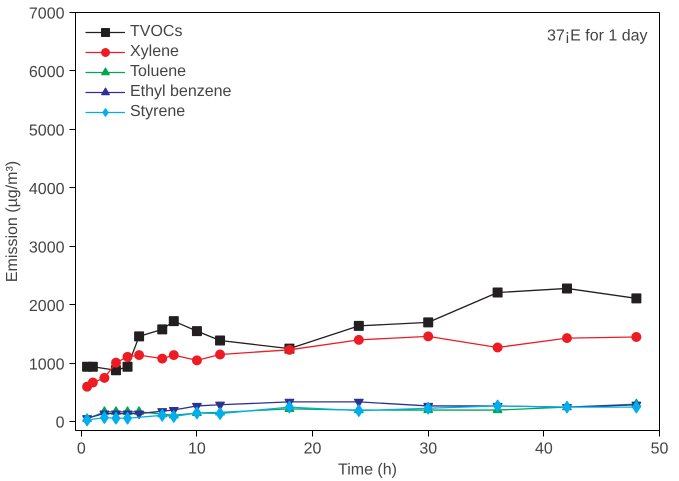 The height and width of the screenshot is (481, 679). I want to click on annotation: 37¡E for 1 day, so click(597, 36).